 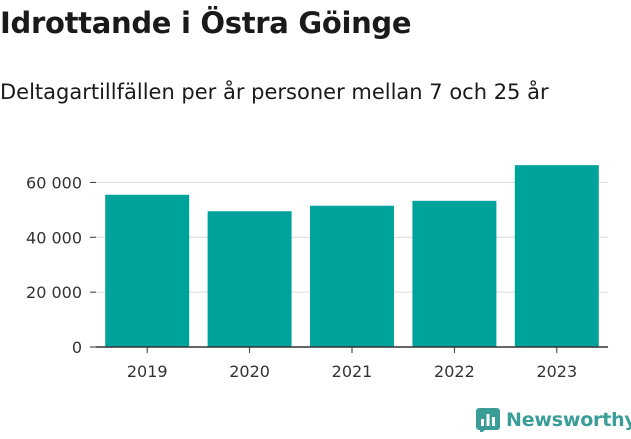 I want to click on y-tick-label: 60 000, so click(x=54, y=182).